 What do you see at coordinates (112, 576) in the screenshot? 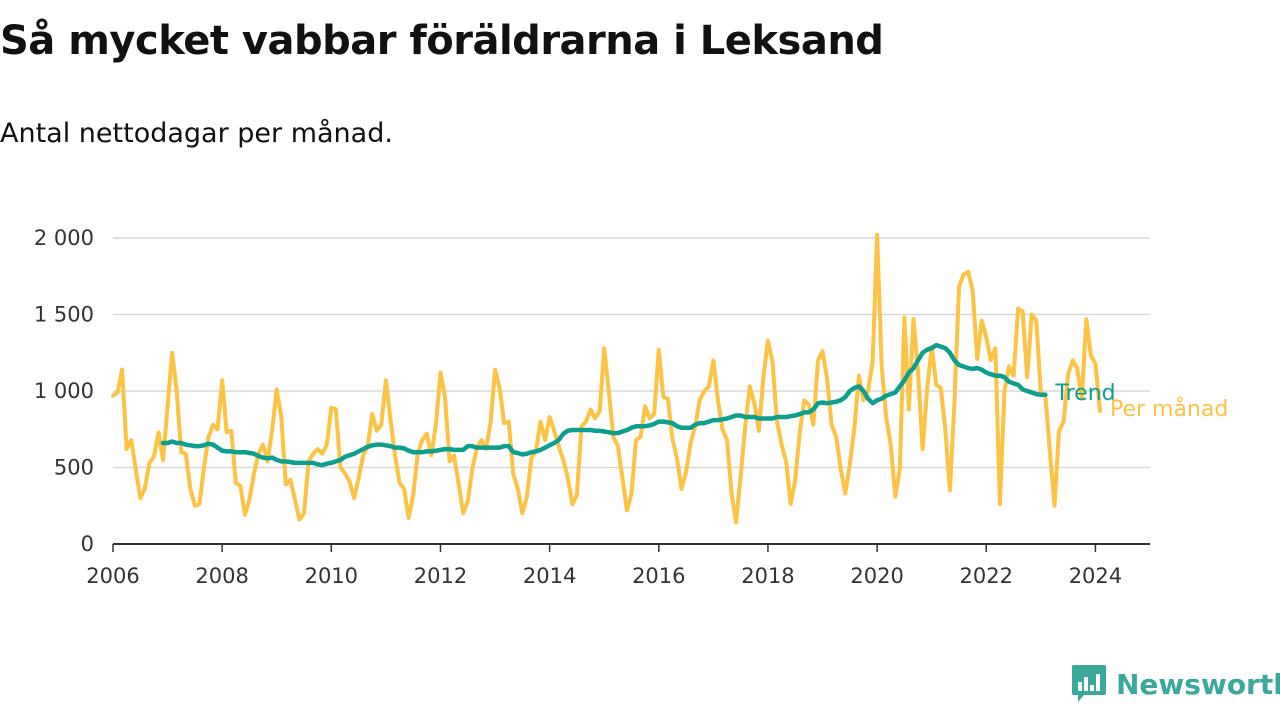
I see `x-tick-label: 2006` at bounding box center [112, 576].